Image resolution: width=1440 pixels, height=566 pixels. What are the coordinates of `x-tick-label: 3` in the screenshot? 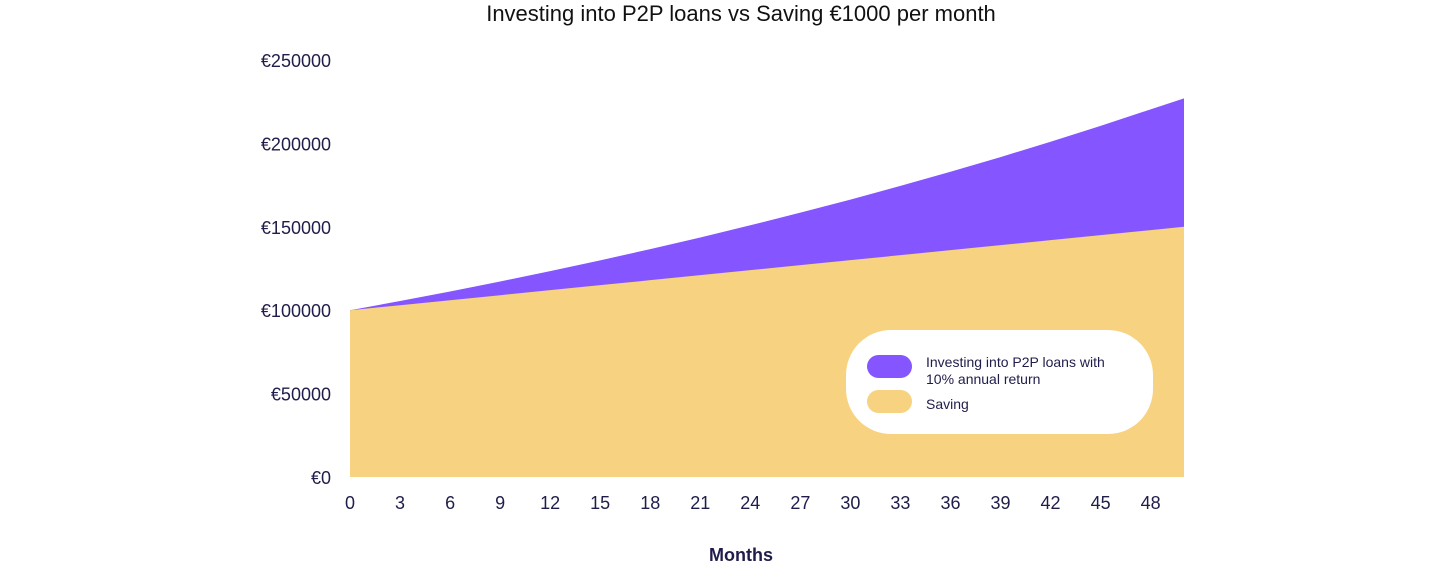 It's located at (400, 503).